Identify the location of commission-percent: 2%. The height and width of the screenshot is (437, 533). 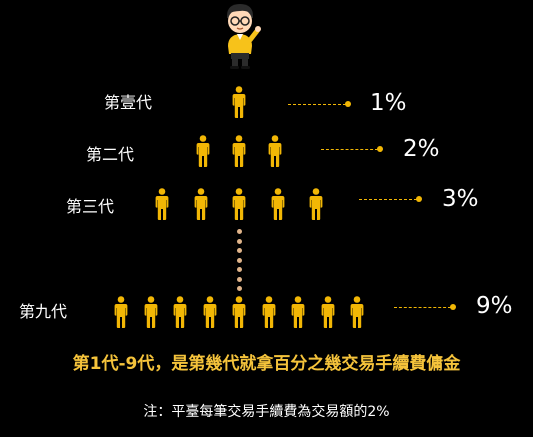
(421, 149).